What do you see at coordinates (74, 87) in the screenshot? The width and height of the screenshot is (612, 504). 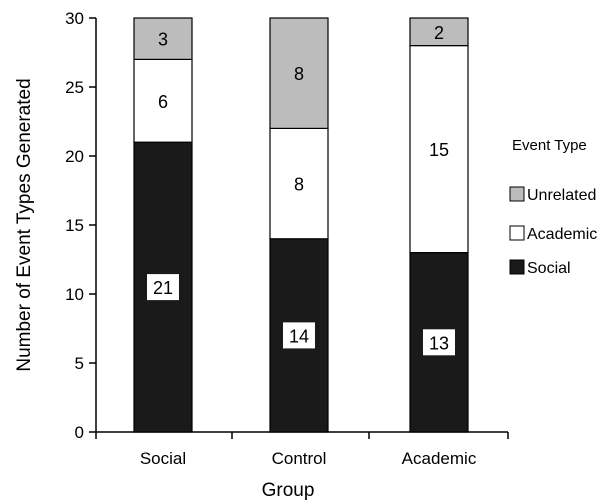 I see `y-tick-label: 25` at bounding box center [74, 87].